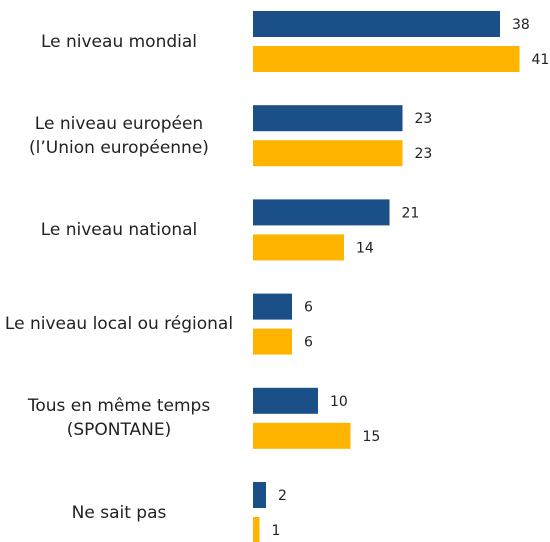 This screenshot has height=542, width=550. I want to click on category-label: Tous en même temps (SPONTANE), so click(119, 418).